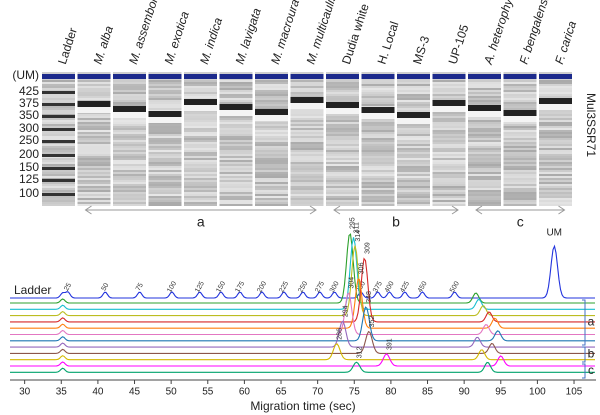  I want to click on peak-label: 312, so click(359, 353).